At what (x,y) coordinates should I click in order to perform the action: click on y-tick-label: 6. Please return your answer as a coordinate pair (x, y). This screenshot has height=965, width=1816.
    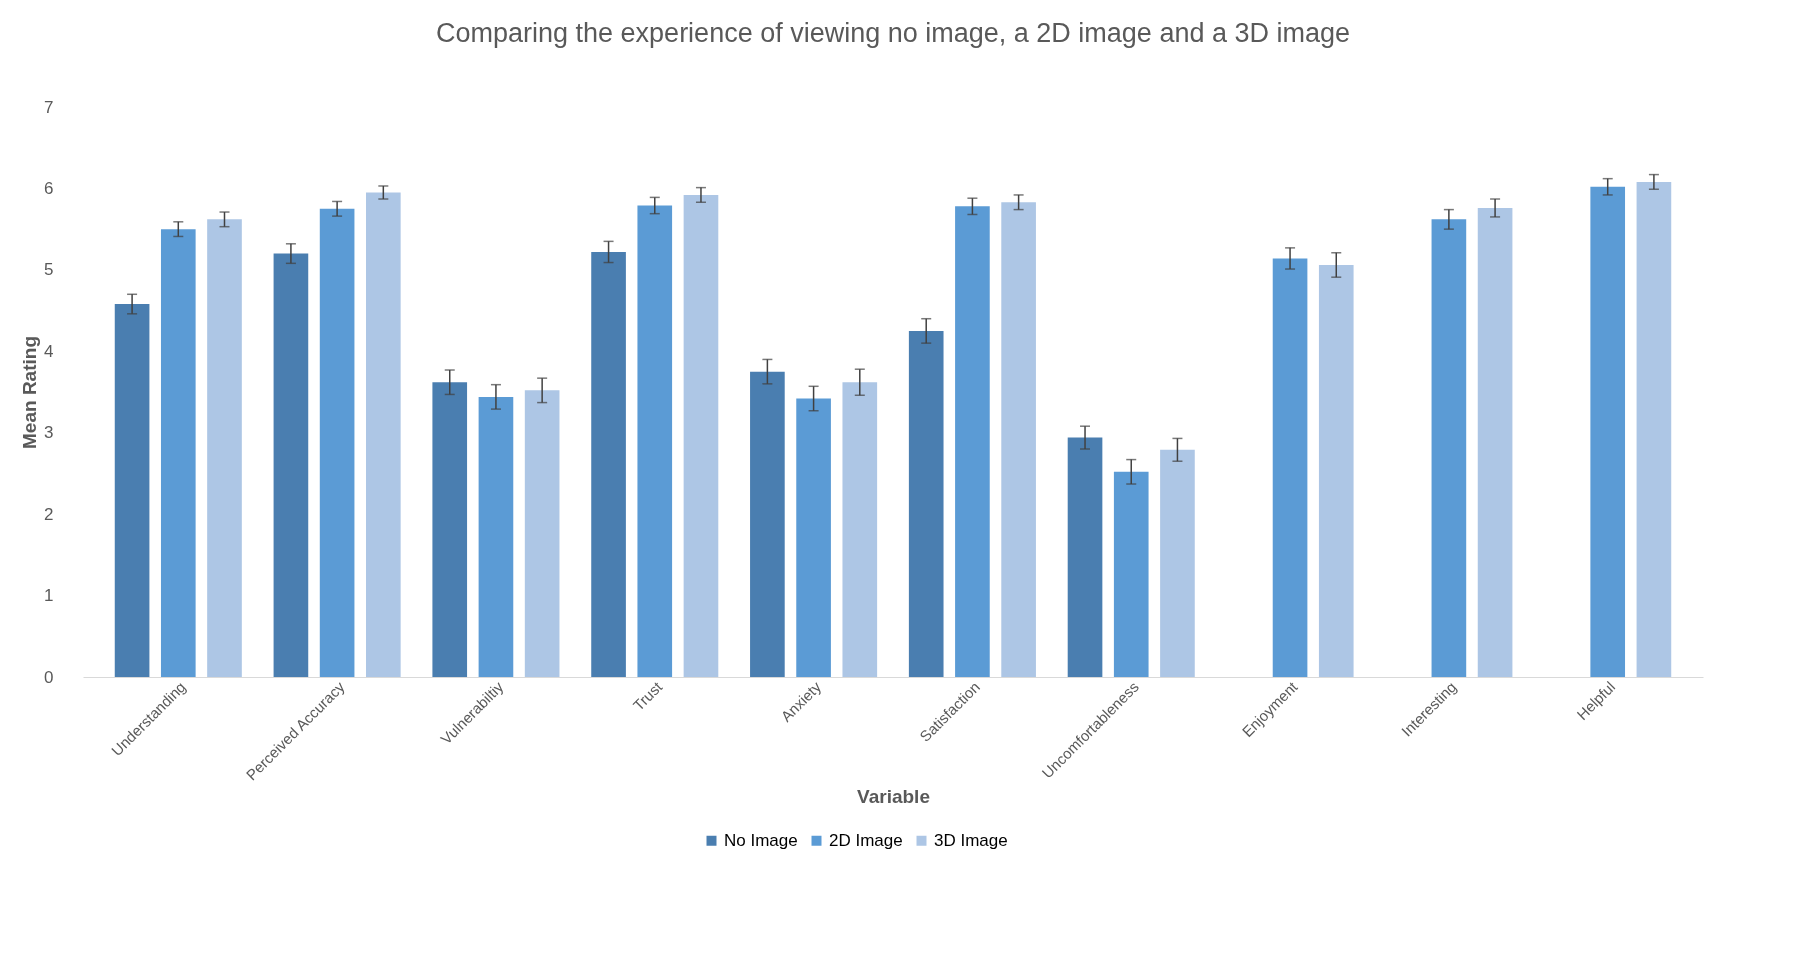
    Looking at the image, I should click on (49, 188).